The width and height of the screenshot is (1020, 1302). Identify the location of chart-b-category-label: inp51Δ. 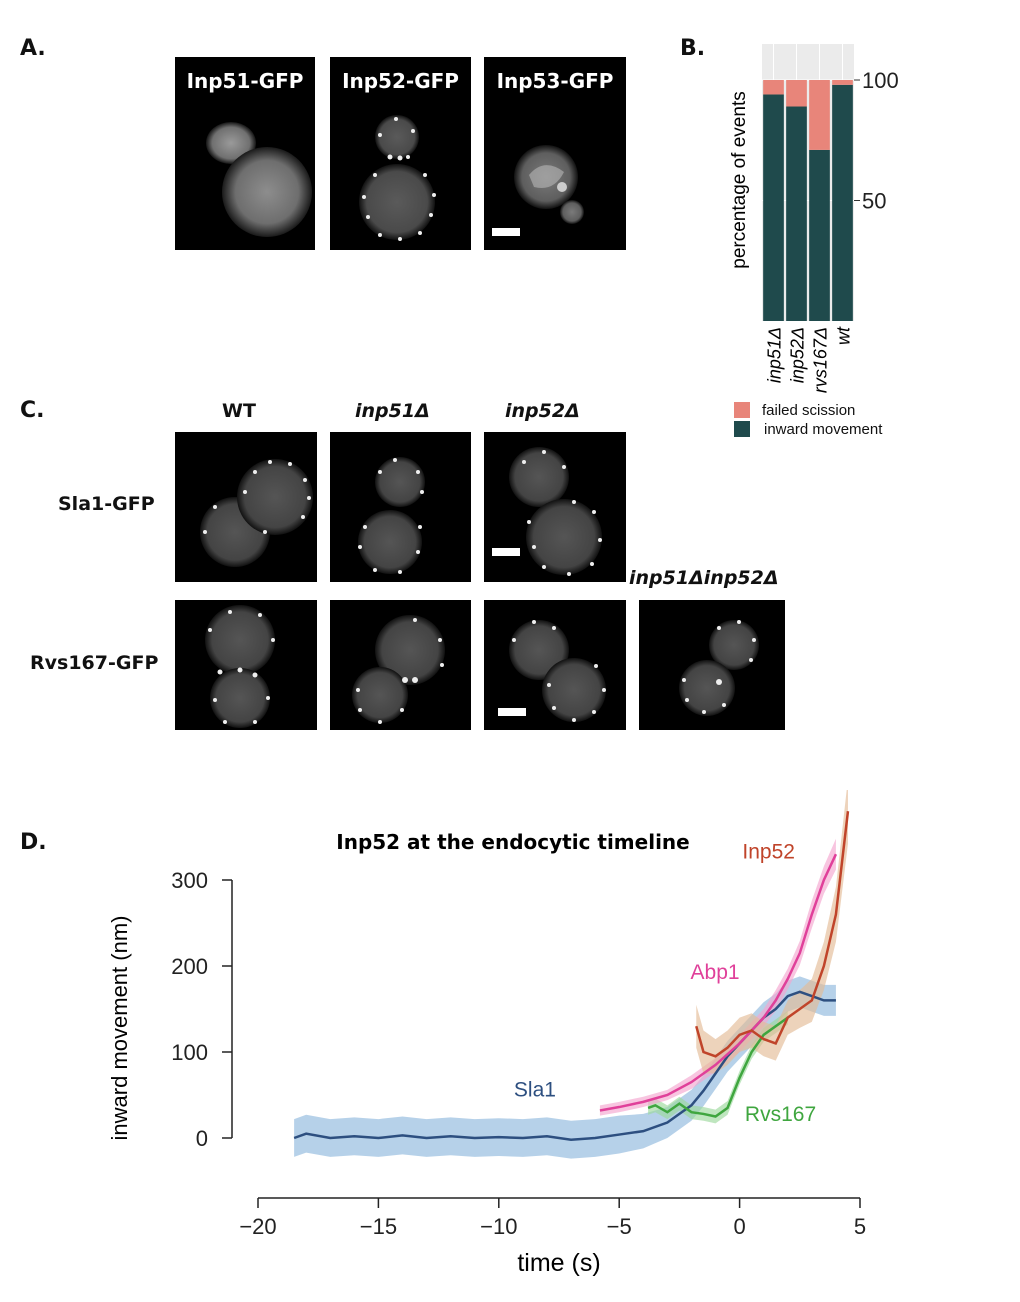
(775, 355).